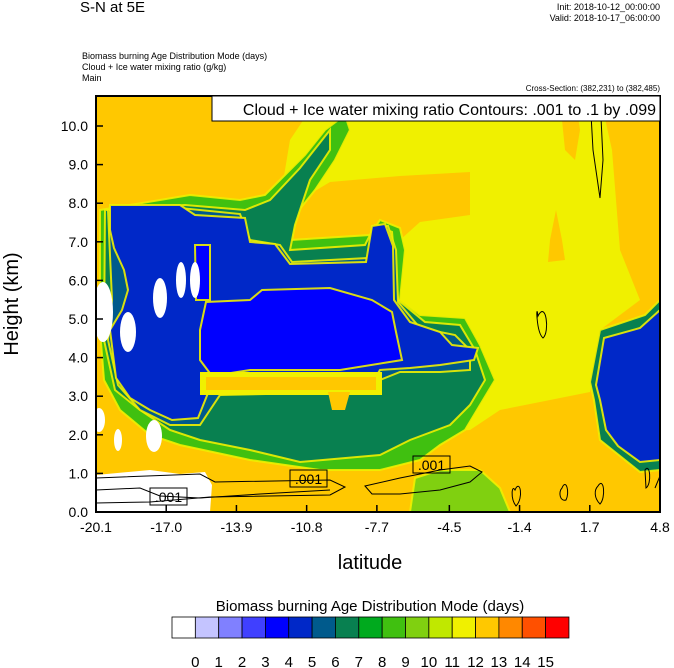 Image resolution: width=674 pixels, height=668 pixels. I want to click on contour-line-labels: .001 .001 .001, so click(300, 480).